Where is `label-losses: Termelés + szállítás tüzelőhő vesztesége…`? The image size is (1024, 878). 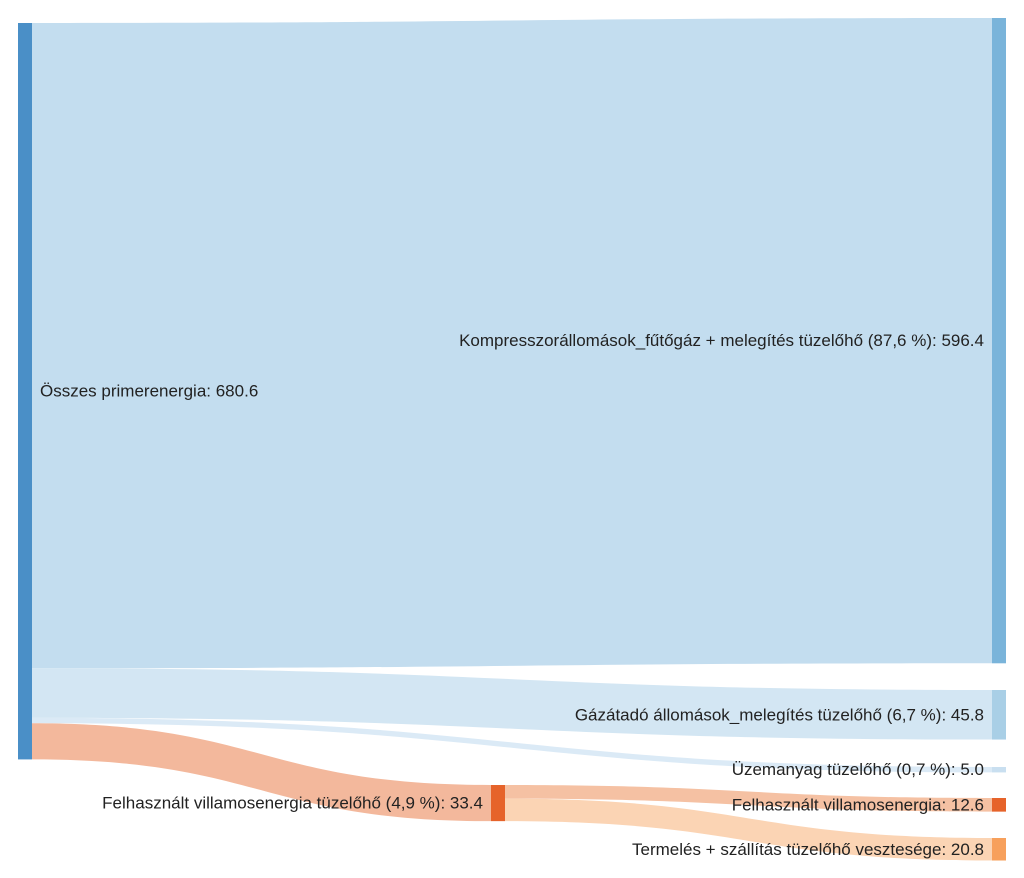
label-losses: Termelés + szállítás tüzelőhő vesztesége… is located at coordinates (808, 849).